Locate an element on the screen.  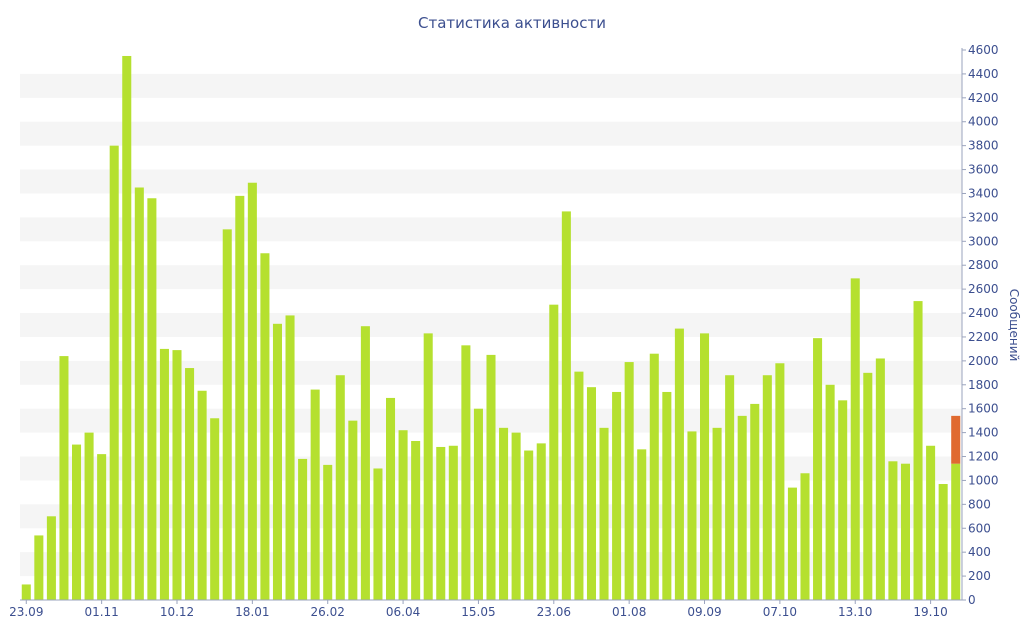
y-tick-label: 3800 is located at coordinates (983, 146).